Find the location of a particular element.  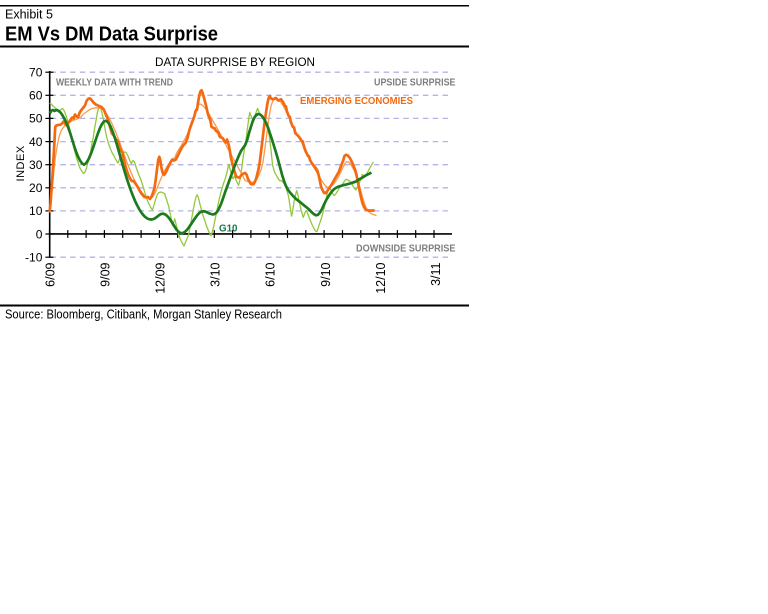

svg-text: 70 is located at coordinates (36, 73).